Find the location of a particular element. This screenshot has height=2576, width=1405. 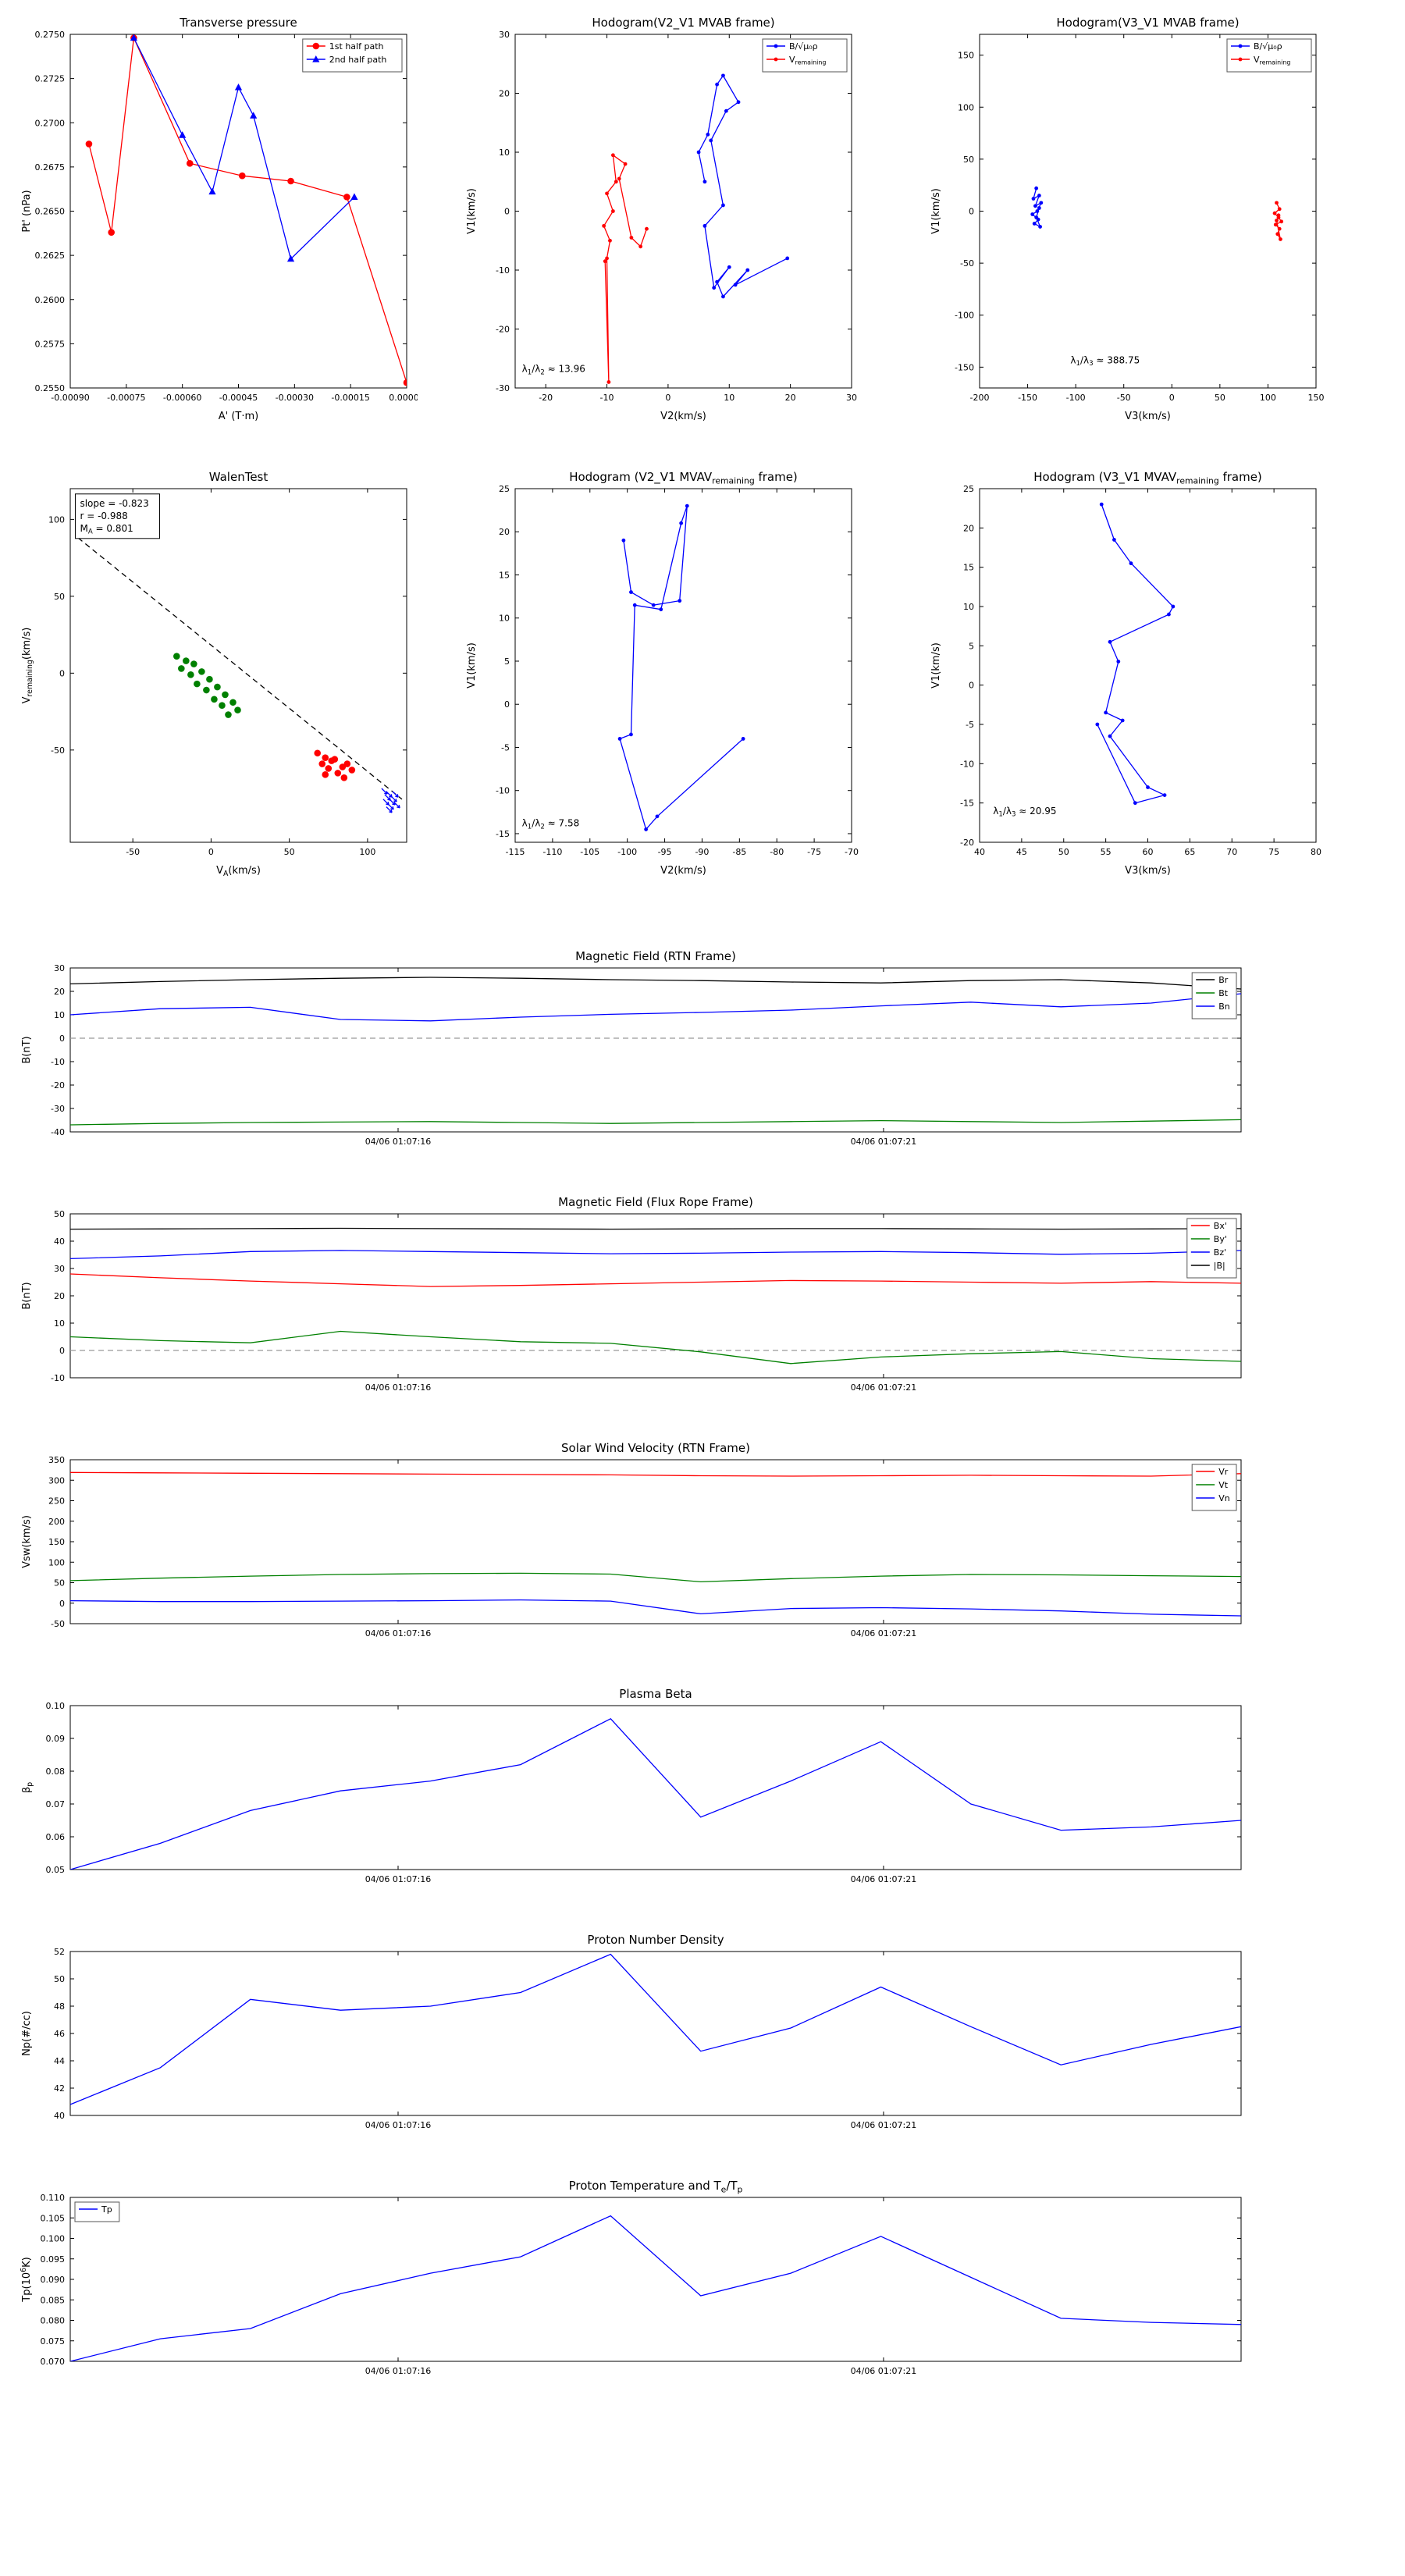

svg-text: 0.06 is located at coordinates (56, 1837).